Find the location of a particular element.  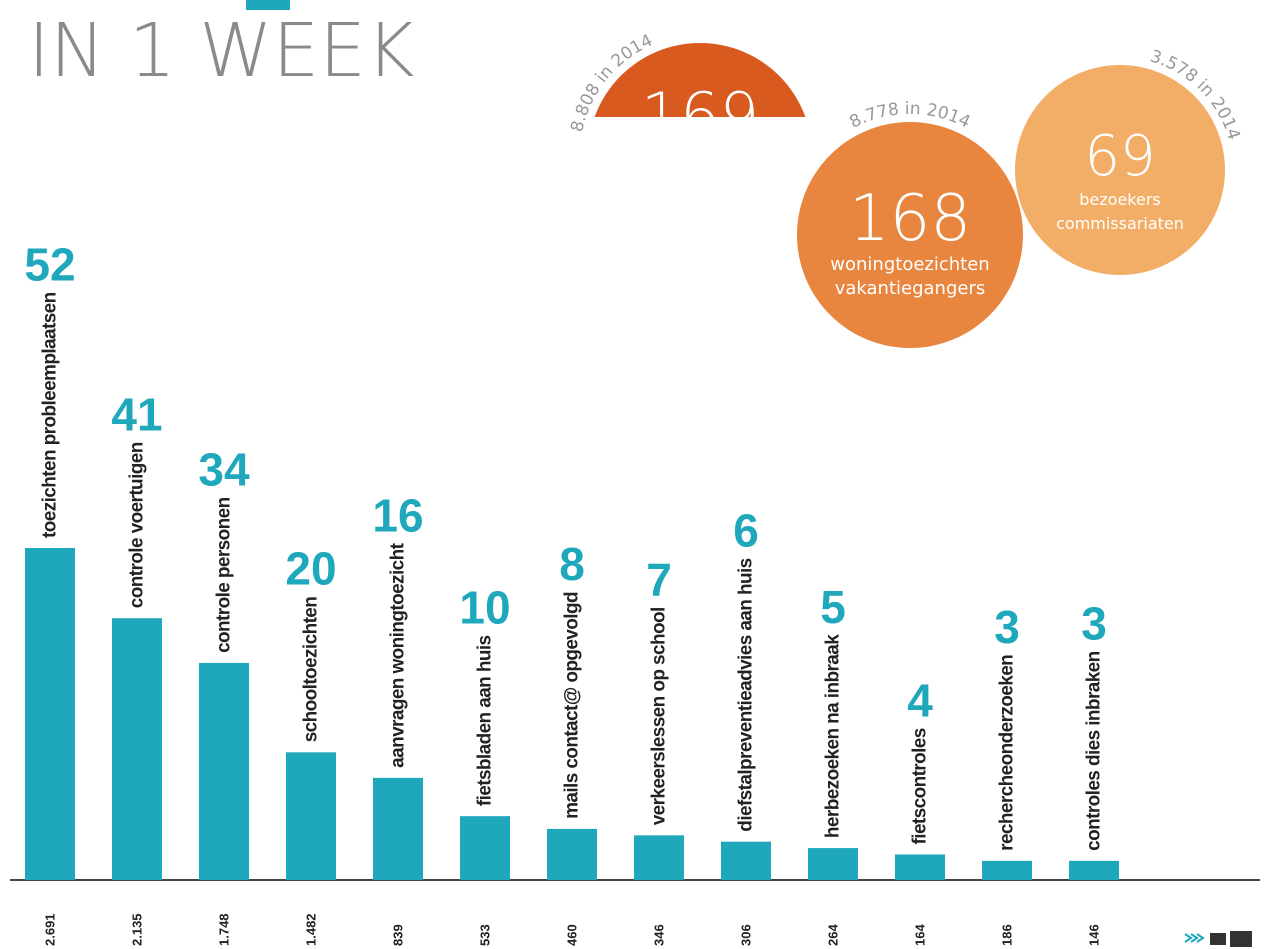

value-label: 52 is located at coordinates (49, 264).